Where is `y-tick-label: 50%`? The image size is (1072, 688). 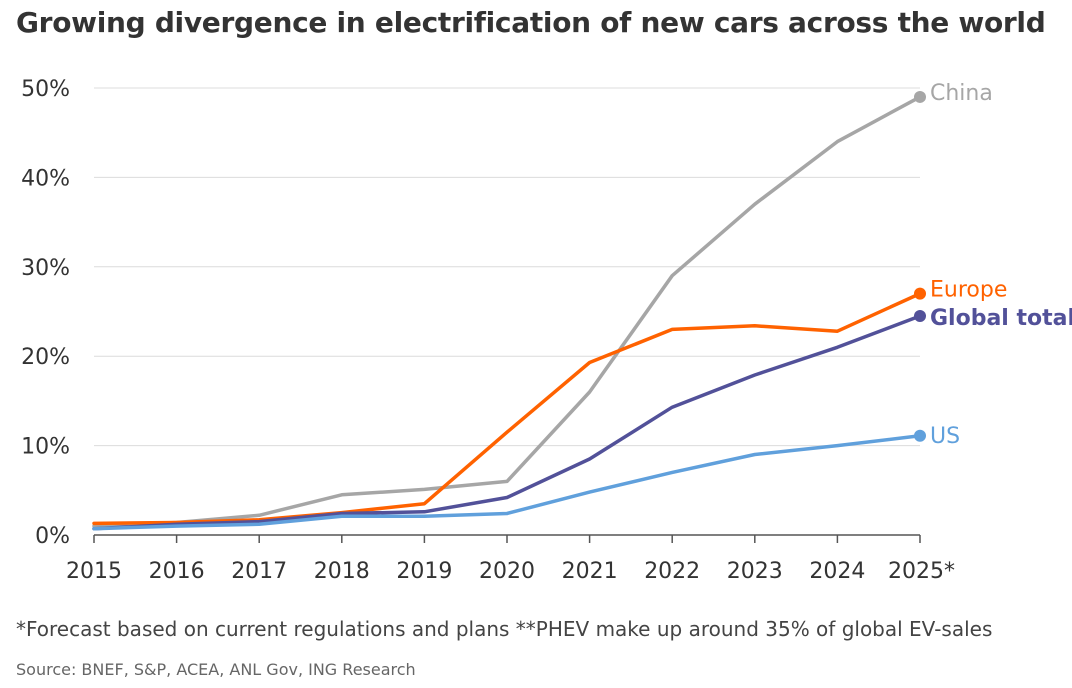 y-tick-label: 50% is located at coordinates (45, 89).